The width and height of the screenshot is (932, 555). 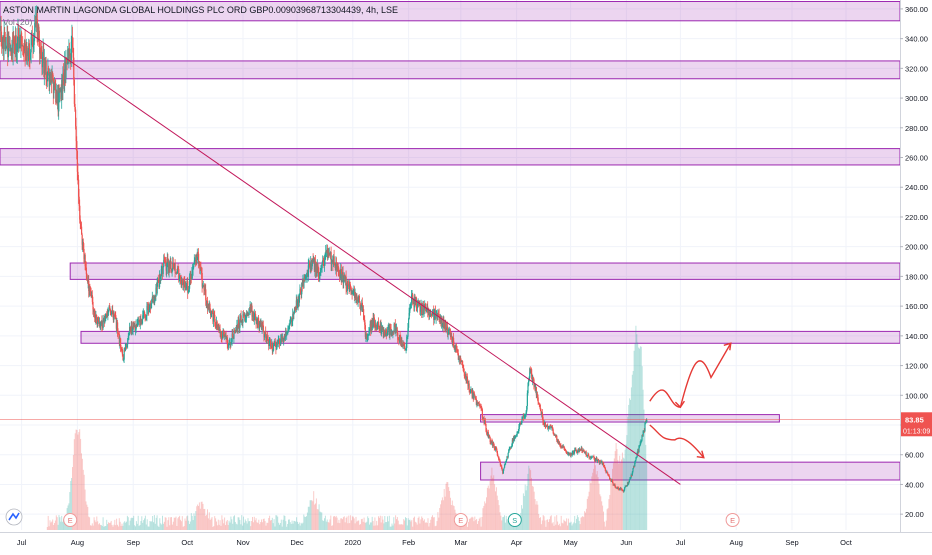 What do you see at coordinates (70, 520) in the screenshot?
I see `earnings-event-marker` at bounding box center [70, 520].